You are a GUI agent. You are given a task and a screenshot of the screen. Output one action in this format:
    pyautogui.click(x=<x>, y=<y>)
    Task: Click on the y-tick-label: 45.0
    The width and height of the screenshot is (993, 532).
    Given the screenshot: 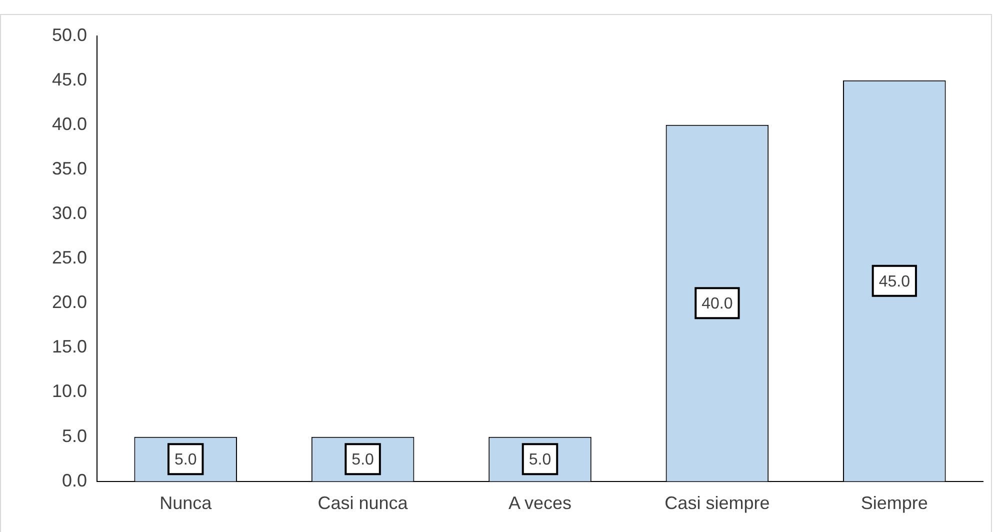 What is the action you would take?
    pyautogui.click(x=69, y=79)
    